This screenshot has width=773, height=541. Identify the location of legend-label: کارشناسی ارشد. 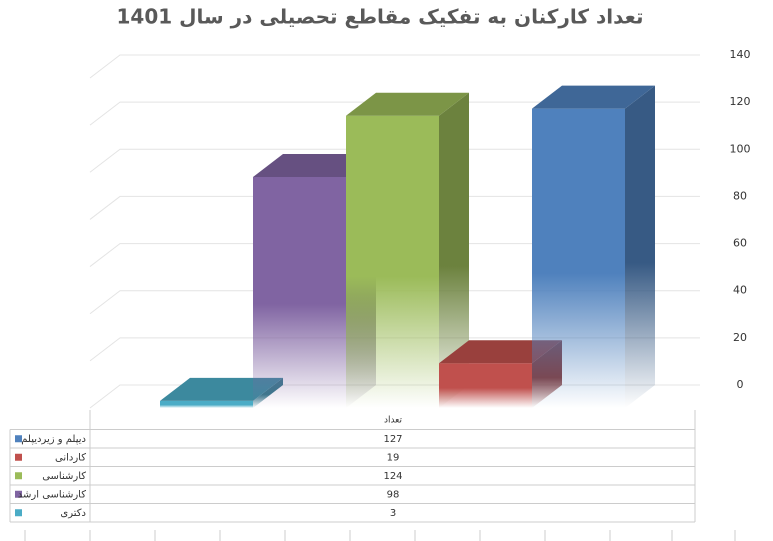
(52, 494).